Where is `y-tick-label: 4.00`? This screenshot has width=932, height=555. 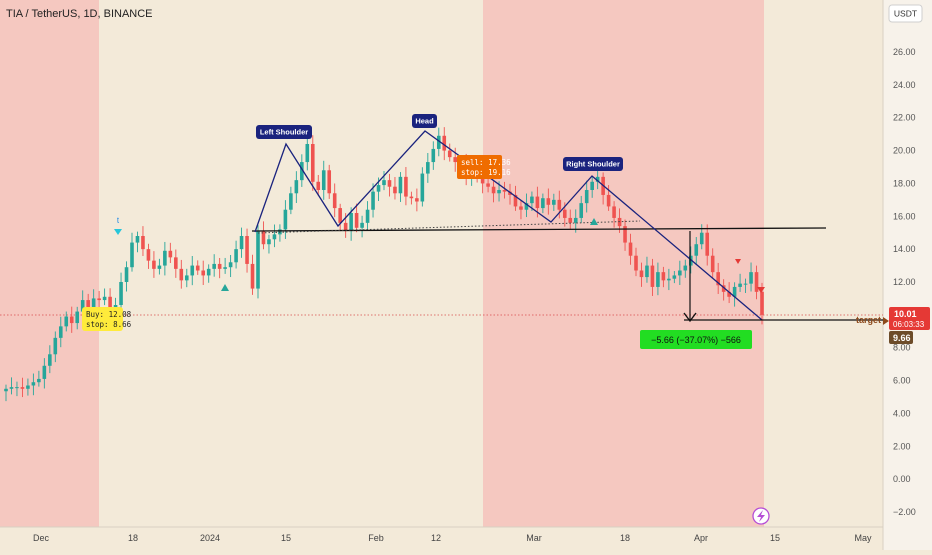 y-tick-label: 4.00 is located at coordinates (902, 413).